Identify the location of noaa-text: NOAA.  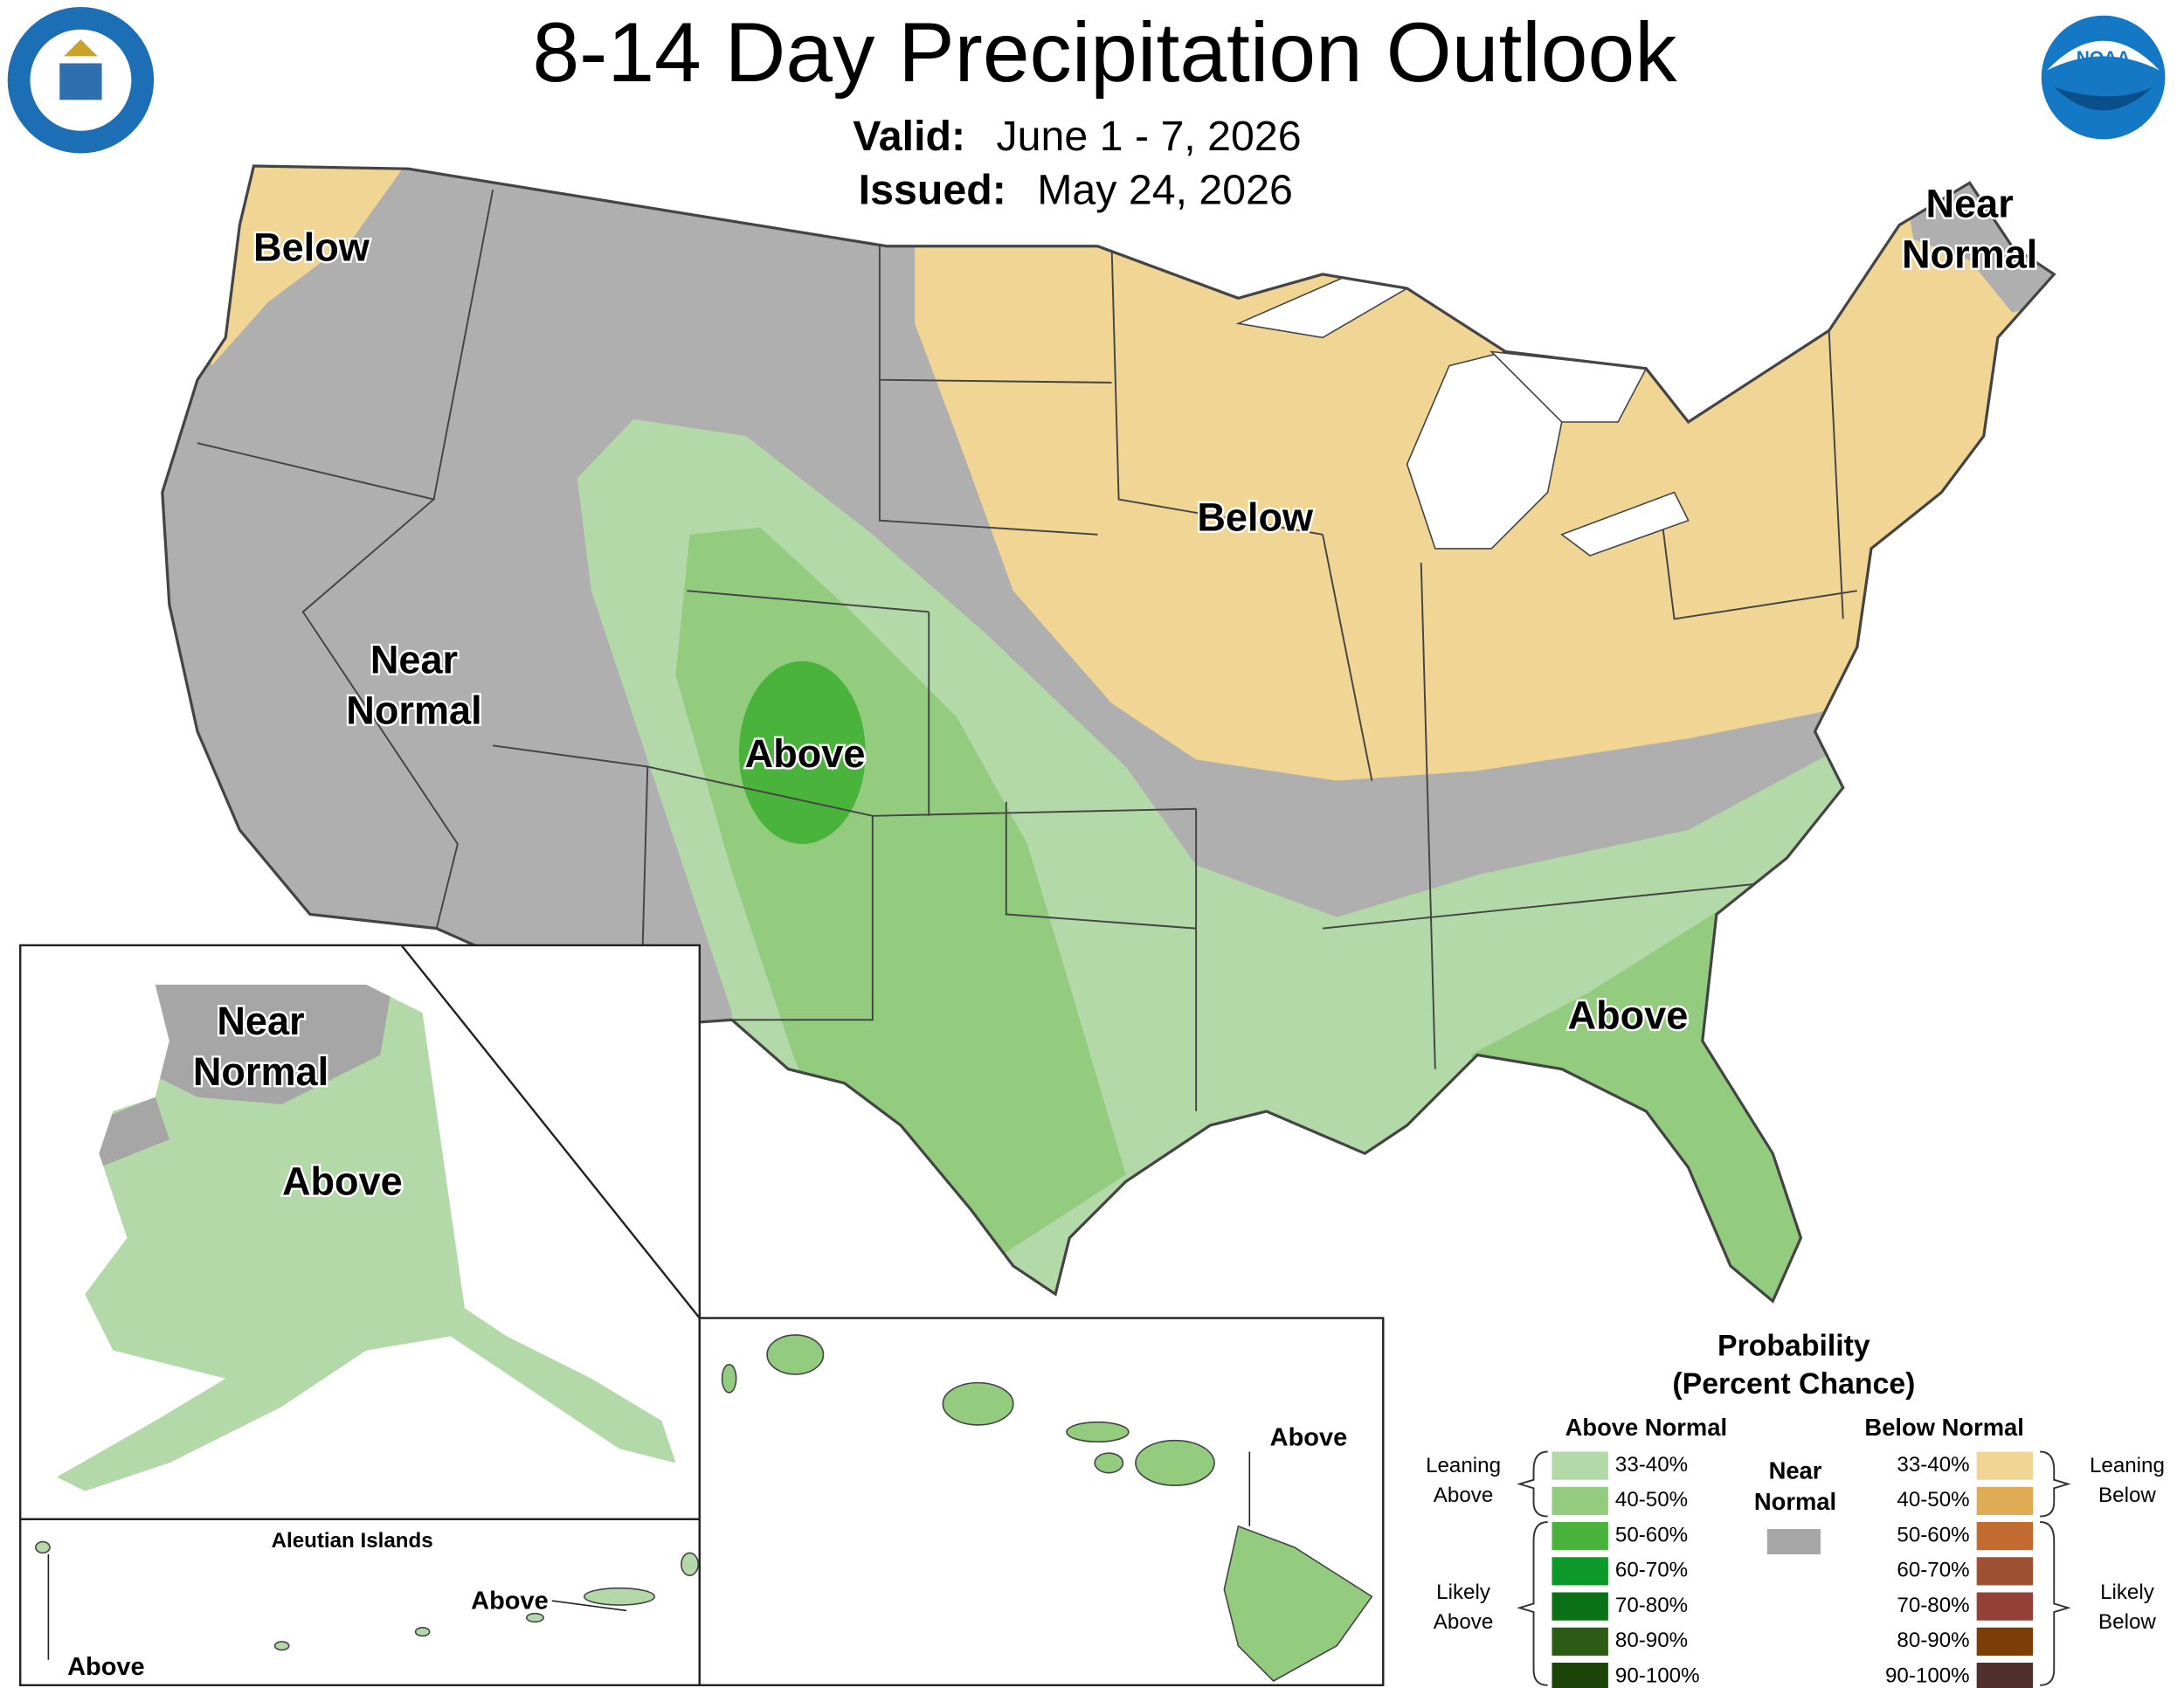
(2104, 58).